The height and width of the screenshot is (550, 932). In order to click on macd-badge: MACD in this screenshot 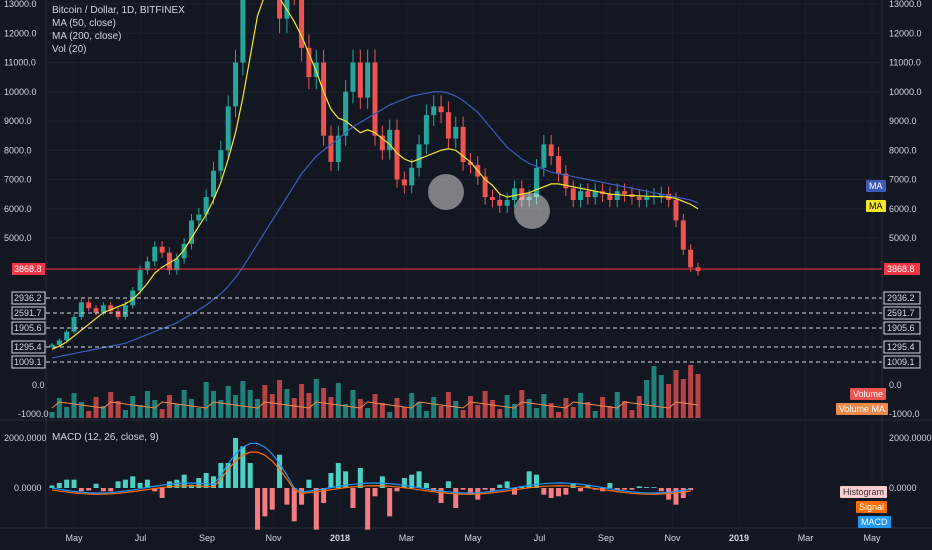, I will do `click(874, 522)`.